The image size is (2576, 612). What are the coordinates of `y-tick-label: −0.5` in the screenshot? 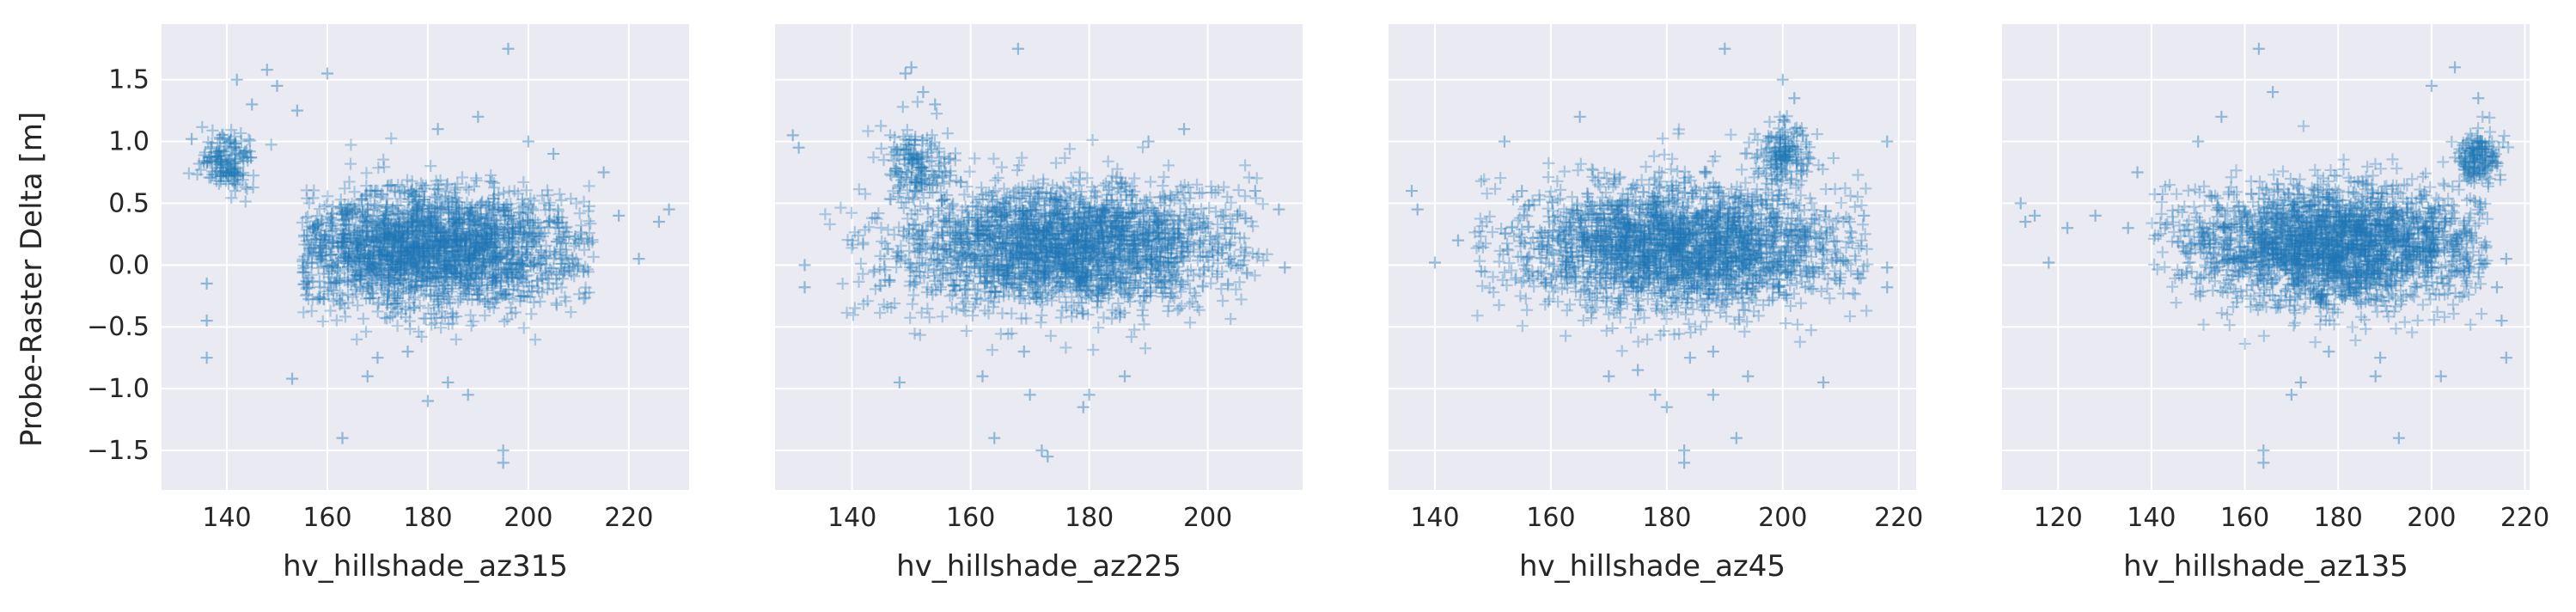 It's located at (118, 327).